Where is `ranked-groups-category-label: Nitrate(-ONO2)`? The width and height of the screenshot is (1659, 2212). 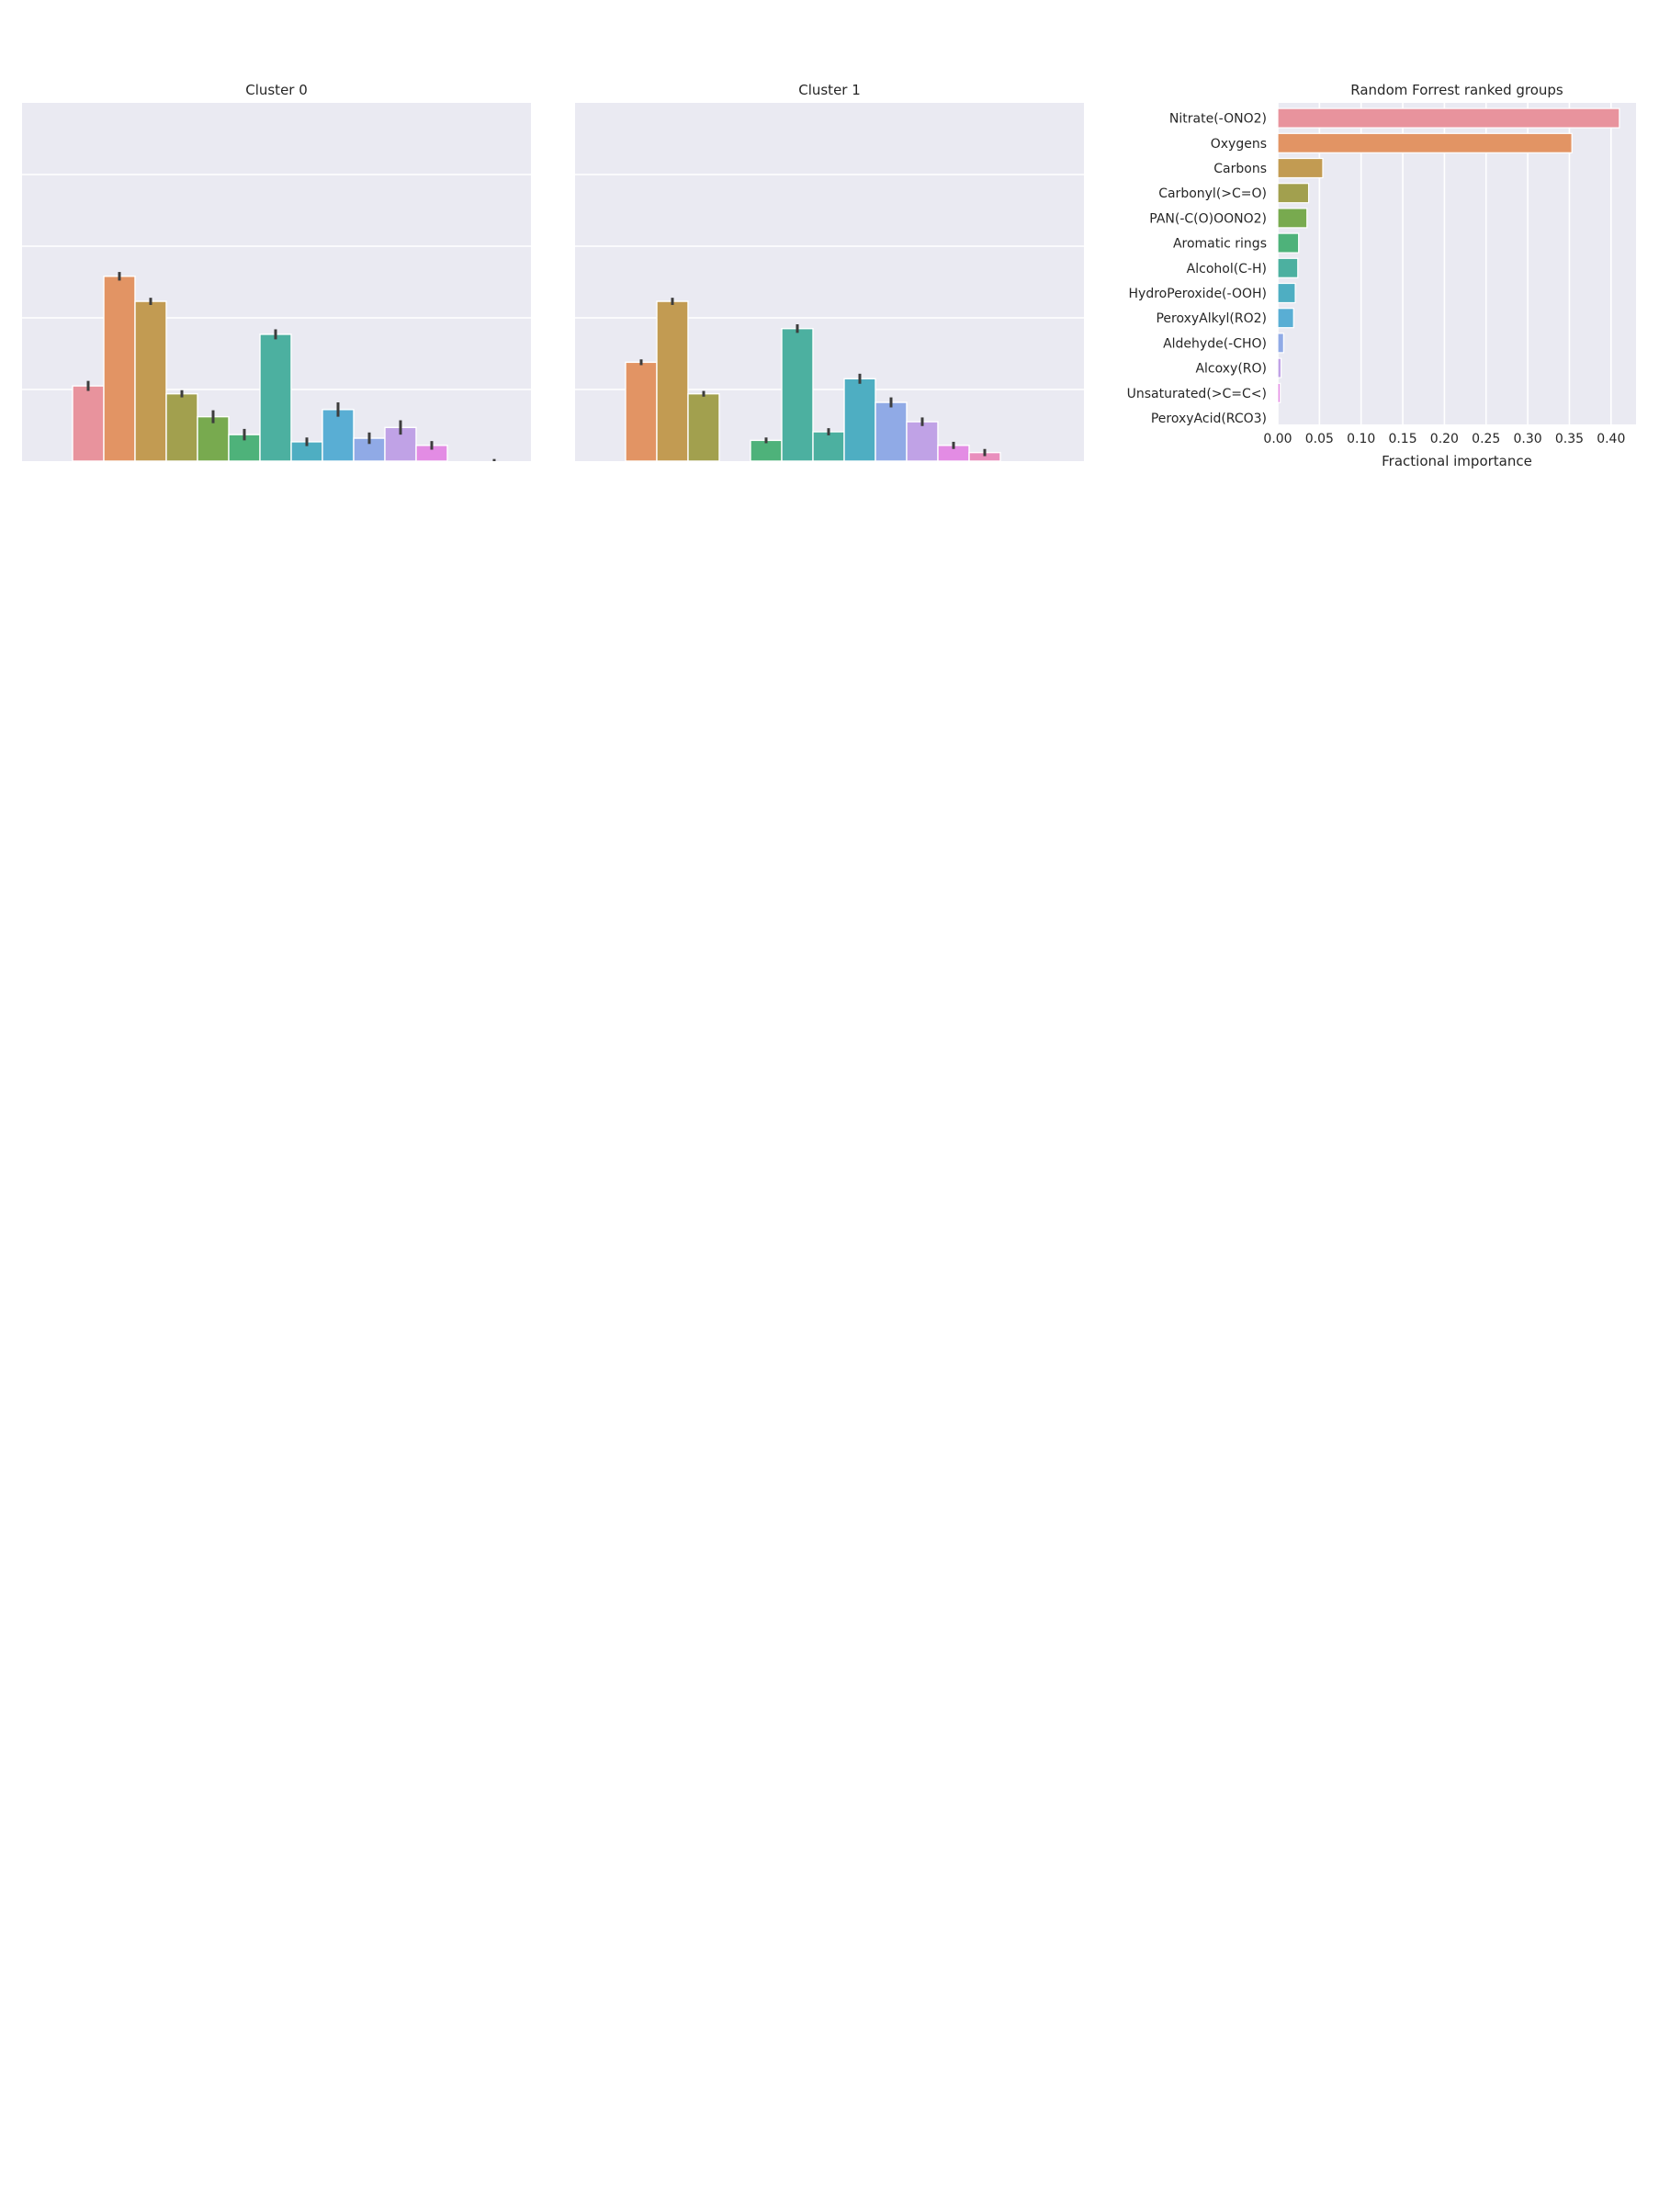
ranked-groups-category-label: Nitrate(-ONO2) is located at coordinates (1218, 119).